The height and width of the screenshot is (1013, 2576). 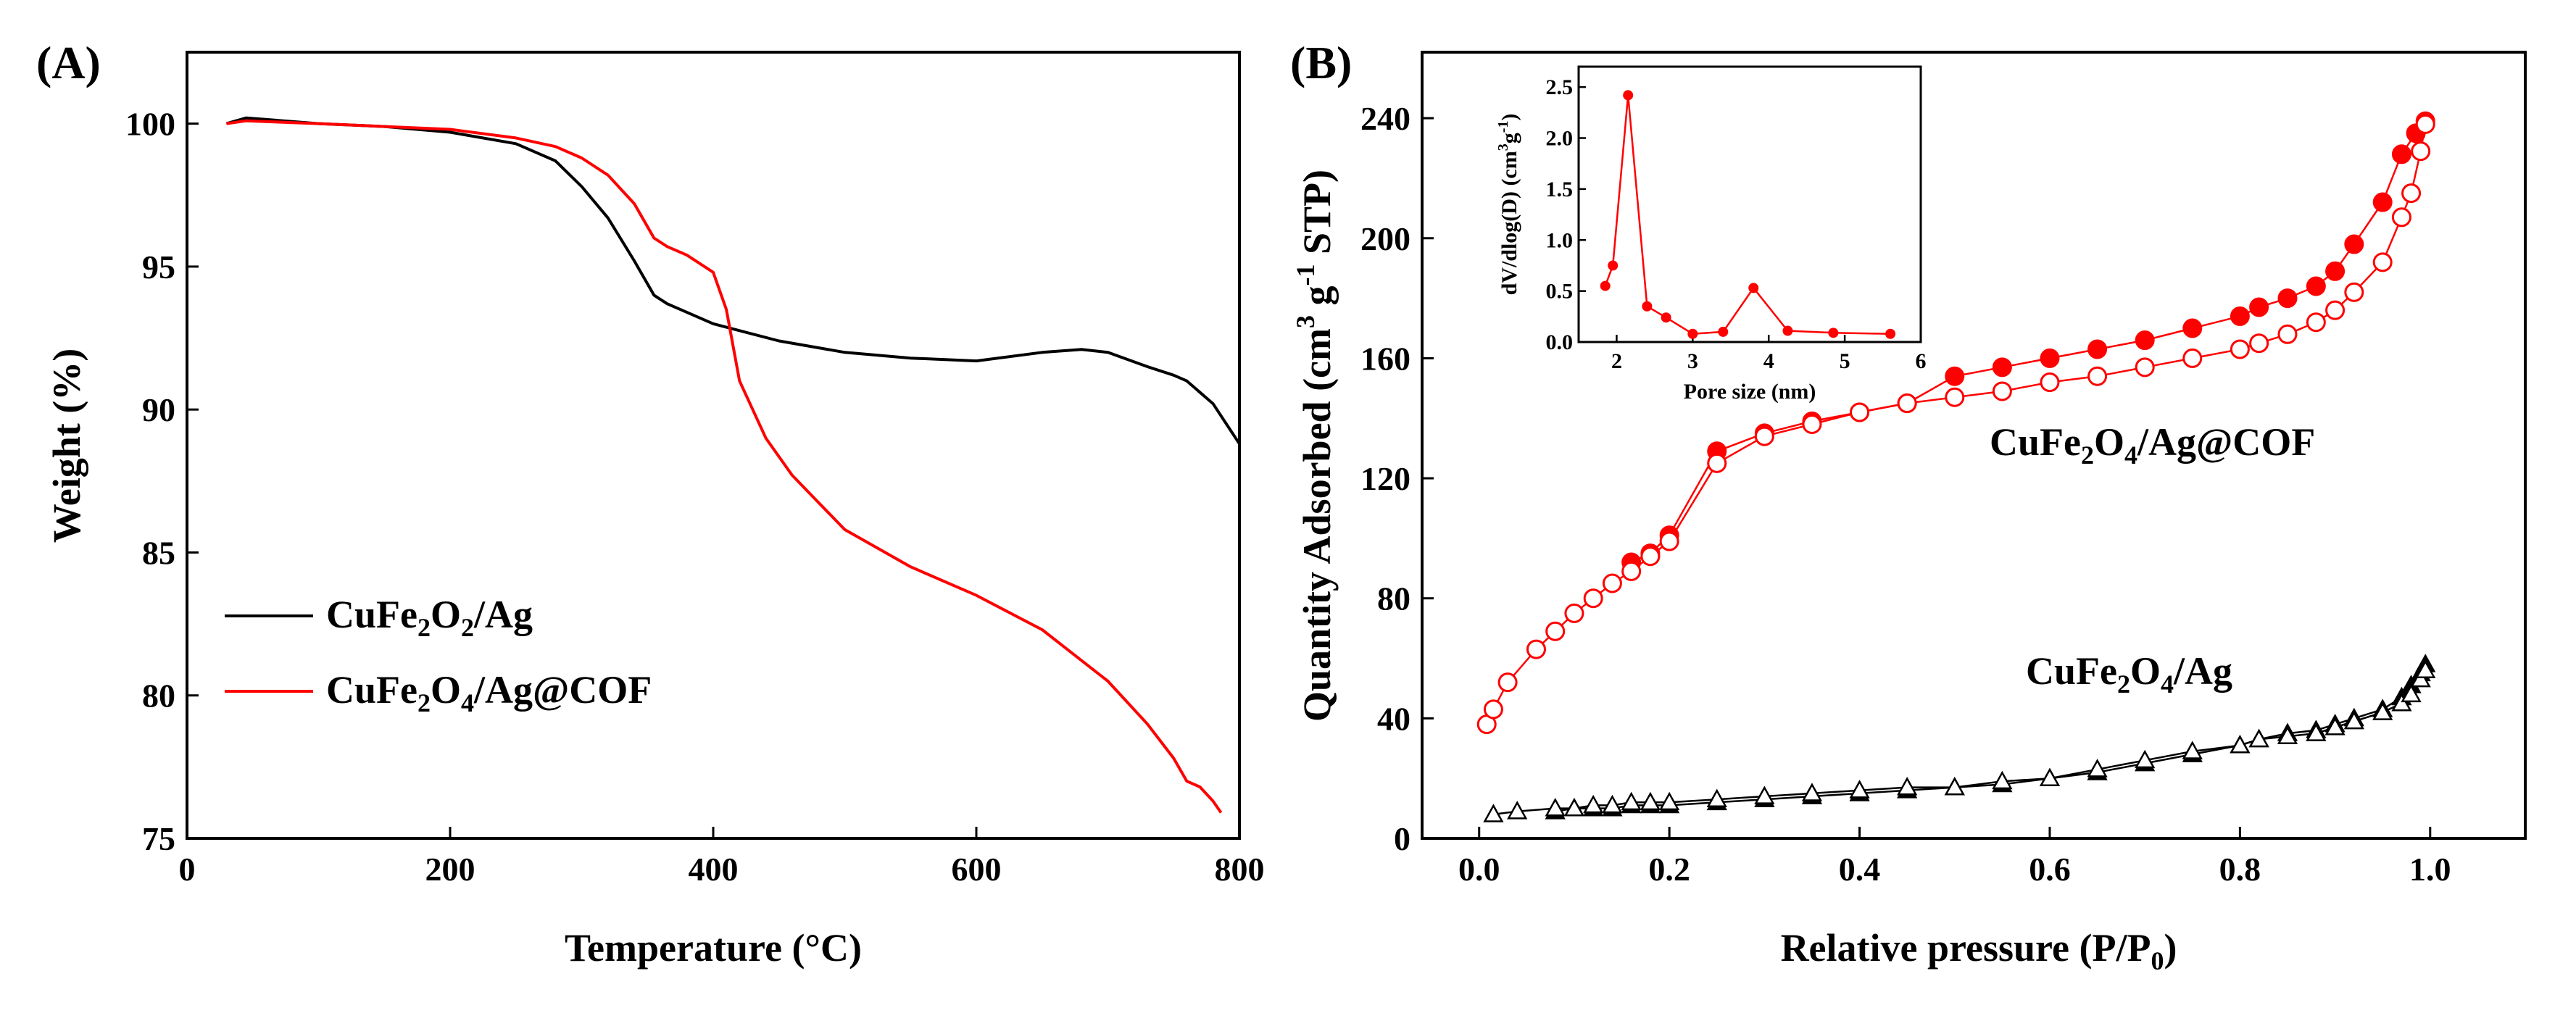 I want to click on y-tick-label: 90, so click(x=158, y=409).